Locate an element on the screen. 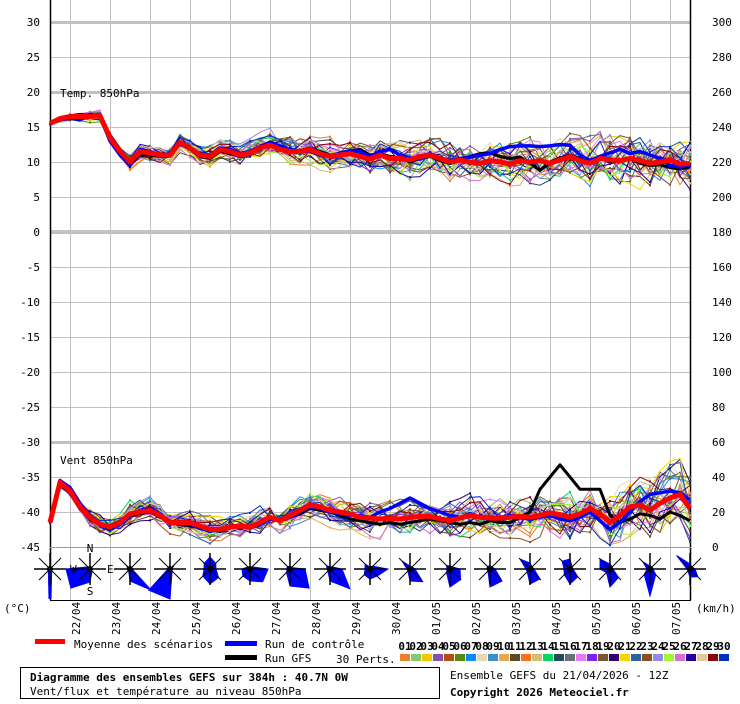 This screenshot has height=704, width=740. left-tick-label: -25 is located at coordinates (30, 407).